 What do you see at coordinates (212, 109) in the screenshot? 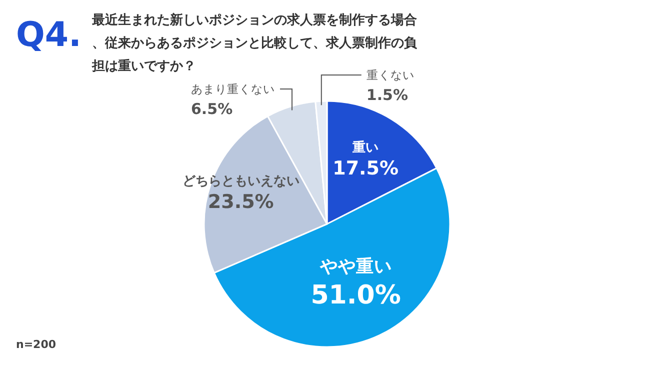
I see `data-label: 6.5%` at bounding box center [212, 109].